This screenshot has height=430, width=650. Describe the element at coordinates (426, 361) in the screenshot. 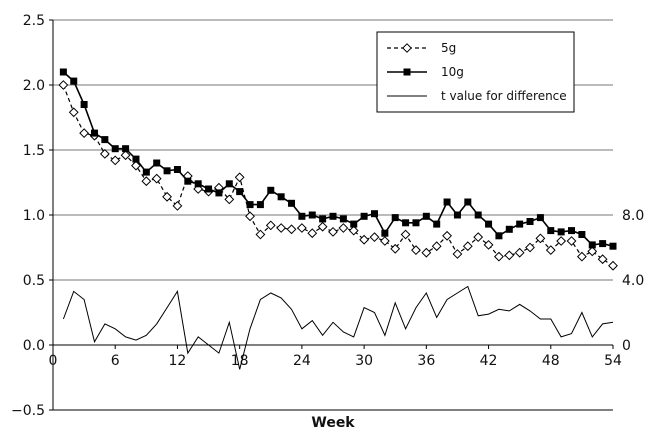

I see `x-tick-label: 36` at that location.